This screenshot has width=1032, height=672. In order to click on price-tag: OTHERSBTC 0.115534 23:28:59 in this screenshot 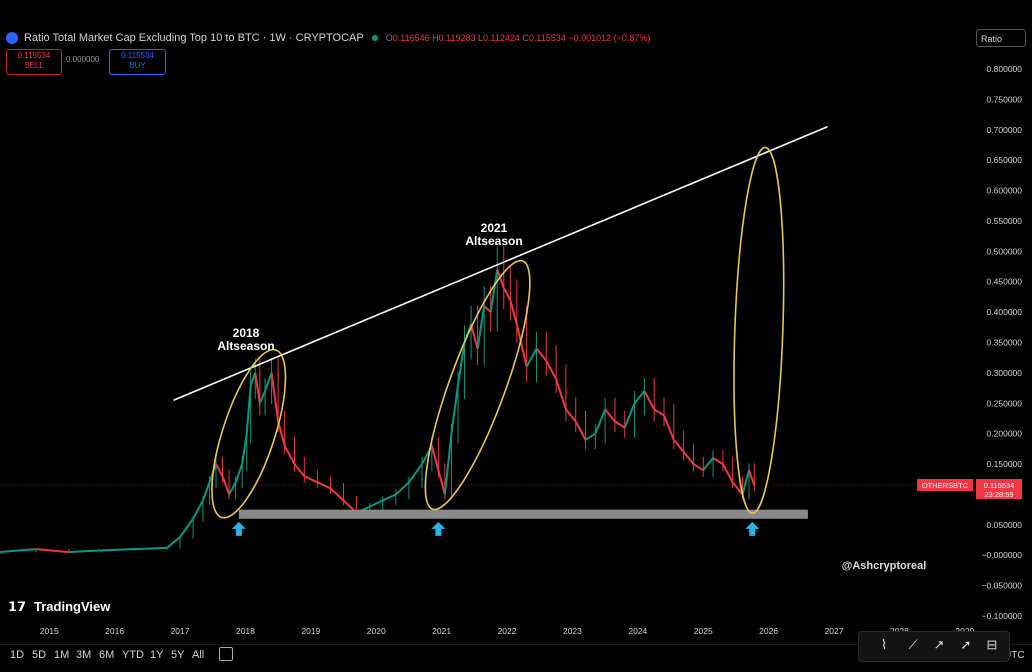, I will do `click(969, 489)`.